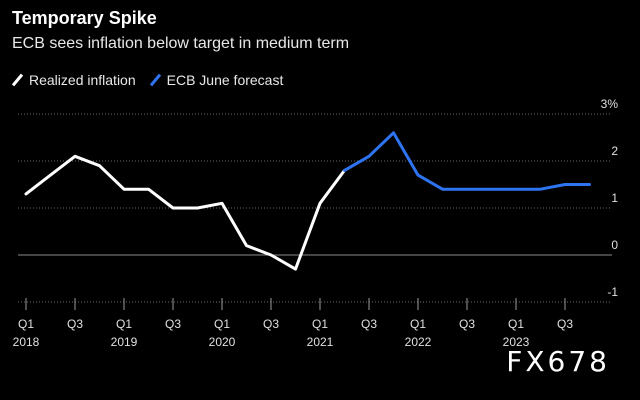  What do you see at coordinates (84, 18) in the screenshot?
I see `chart-title: Temporary Spike` at bounding box center [84, 18].